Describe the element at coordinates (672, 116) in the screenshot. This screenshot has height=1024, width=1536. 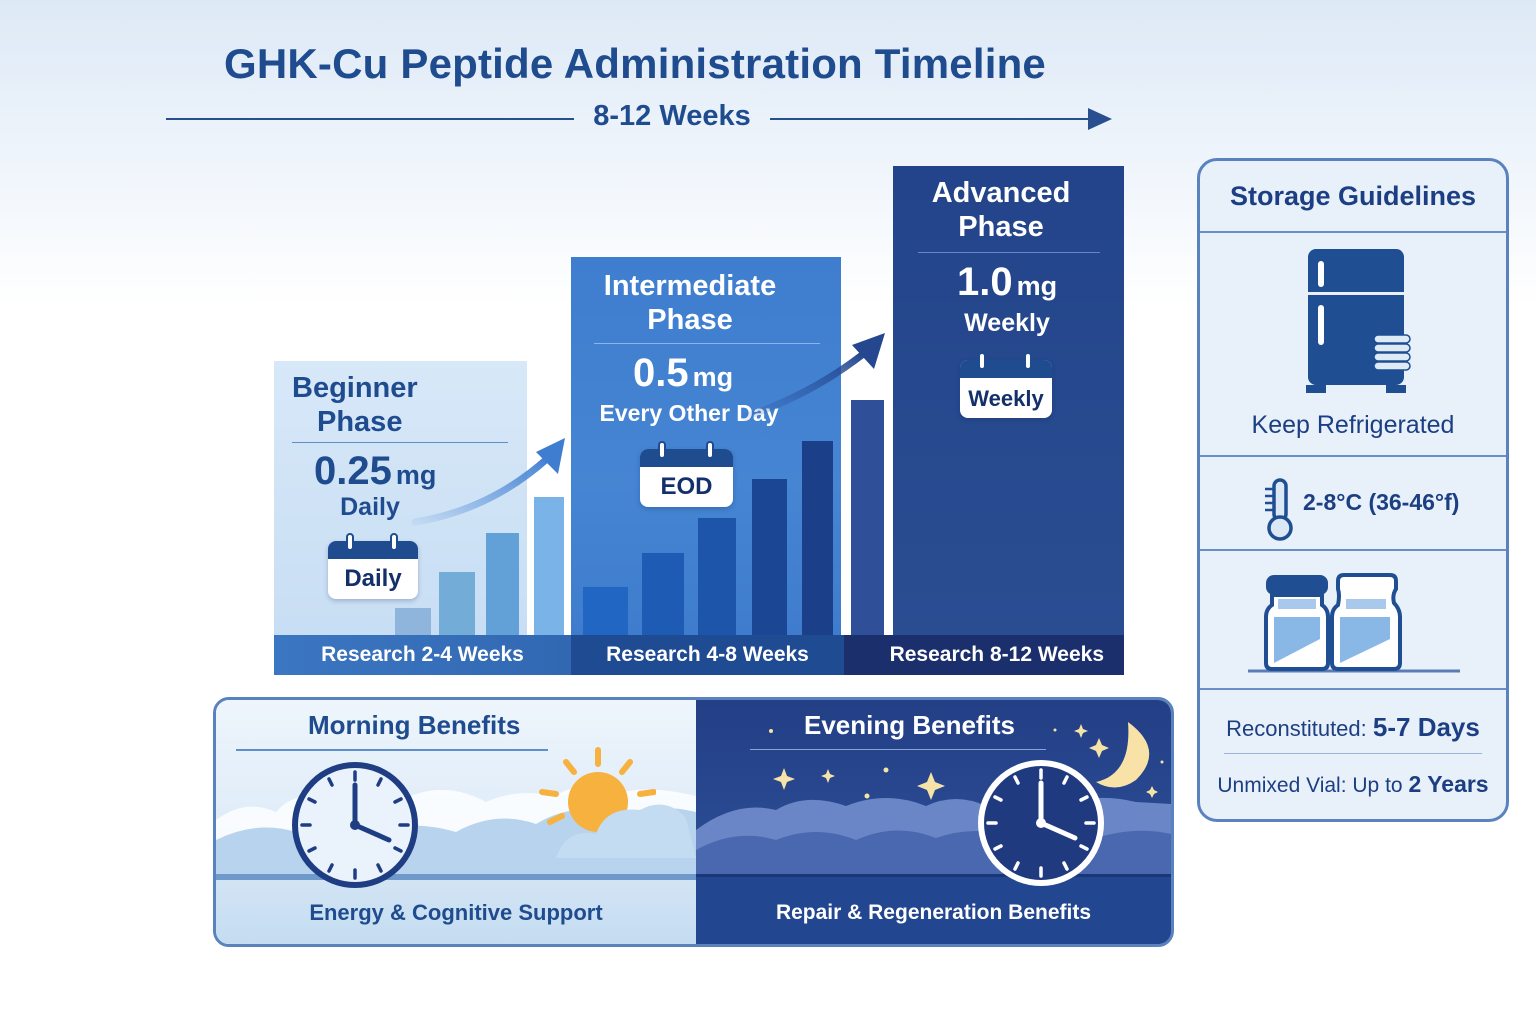
I see `timeline-duration-label: 8-12 Weeks` at that location.